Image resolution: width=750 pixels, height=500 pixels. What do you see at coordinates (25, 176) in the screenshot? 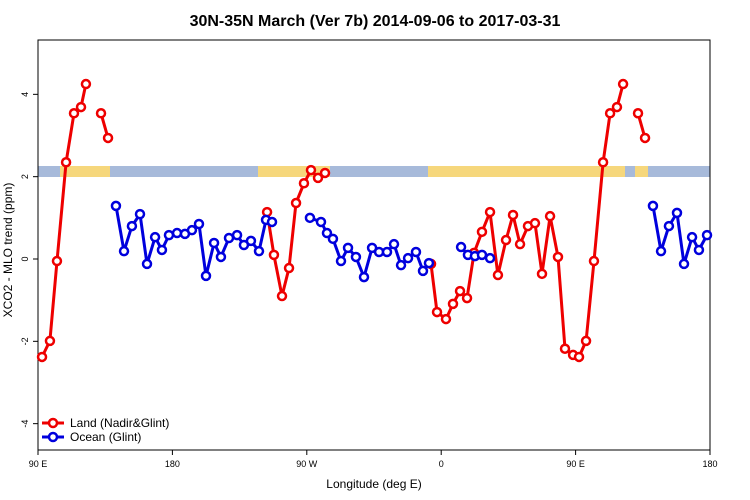
I see `y-tick-label: 2` at bounding box center [25, 176].